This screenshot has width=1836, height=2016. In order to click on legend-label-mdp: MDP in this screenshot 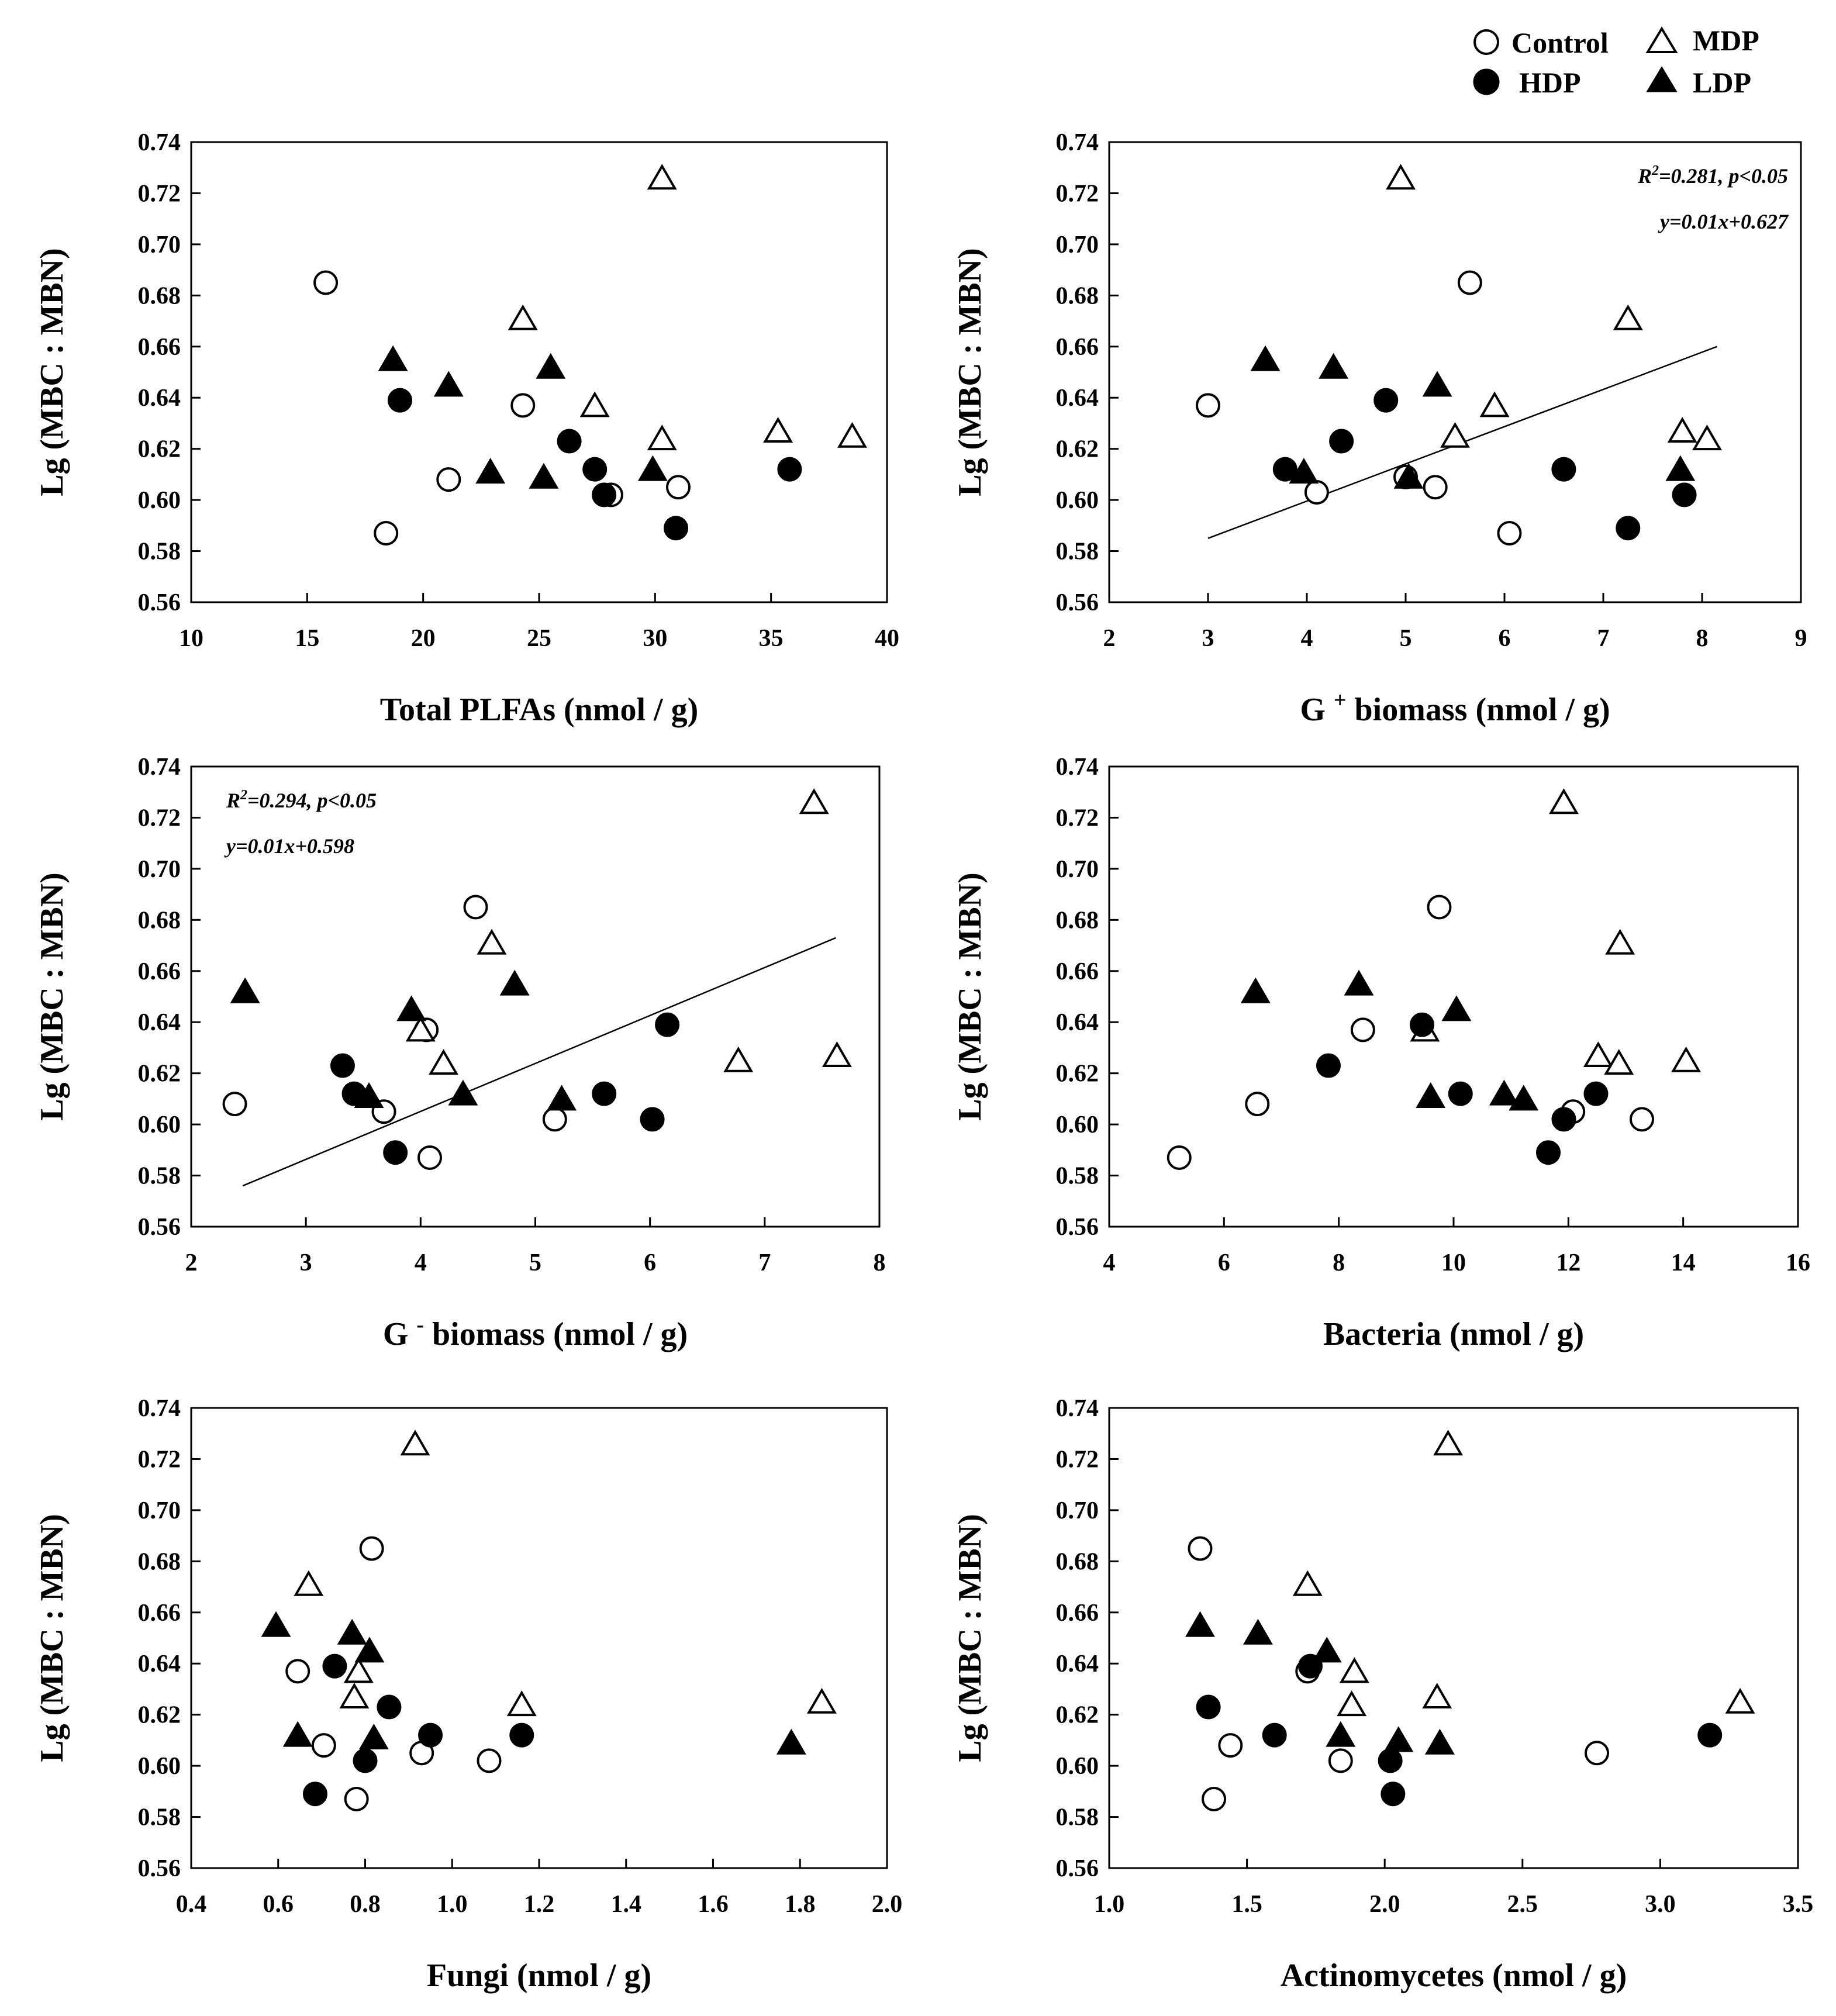, I will do `click(1726, 40)`.